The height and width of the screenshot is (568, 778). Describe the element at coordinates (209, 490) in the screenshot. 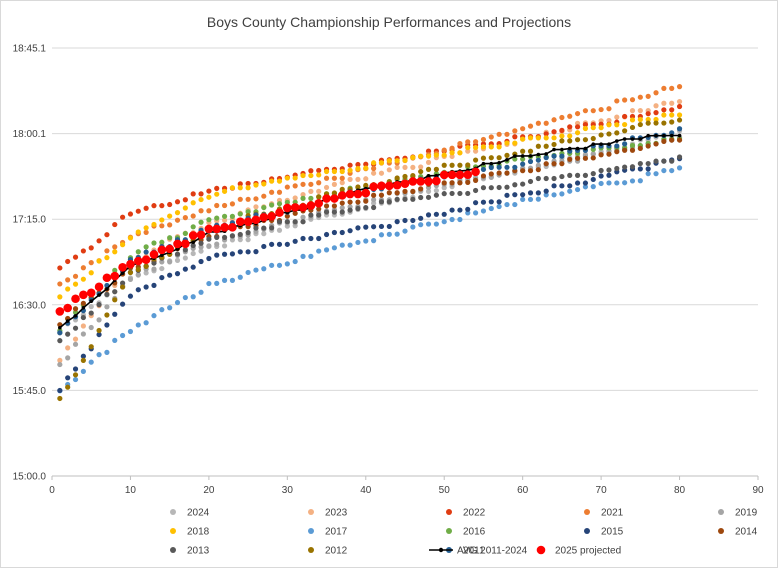

I see `x-tick-label: 20` at that location.